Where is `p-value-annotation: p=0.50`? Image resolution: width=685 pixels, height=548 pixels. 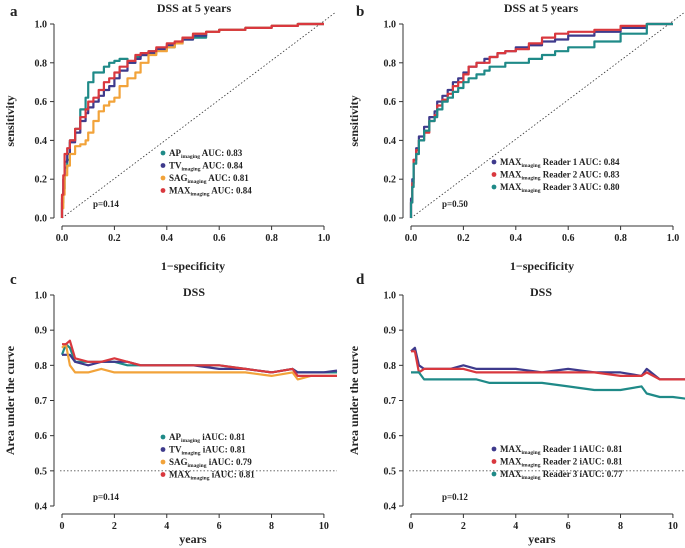 p-value-annotation: p=0.50 is located at coordinates (455, 204).